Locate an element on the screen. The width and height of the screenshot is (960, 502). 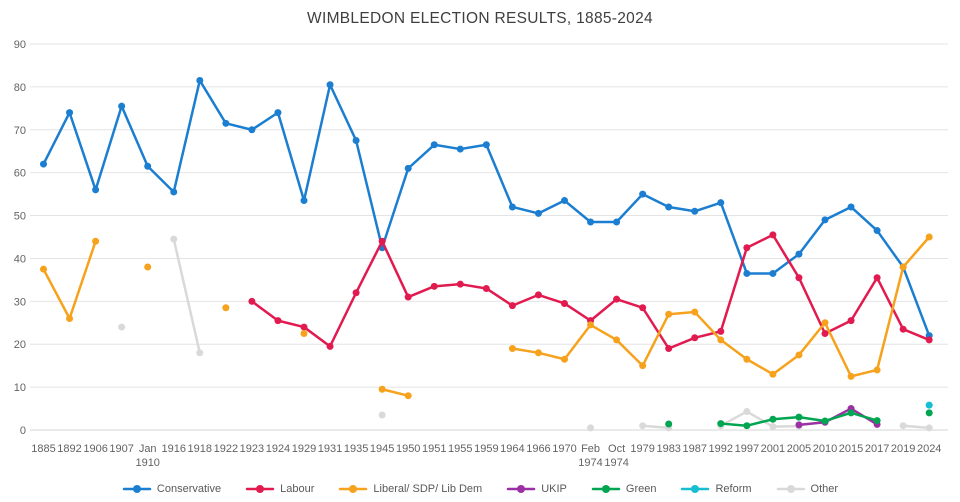
x-tick-label: 1983 is located at coordinates (668, 449).